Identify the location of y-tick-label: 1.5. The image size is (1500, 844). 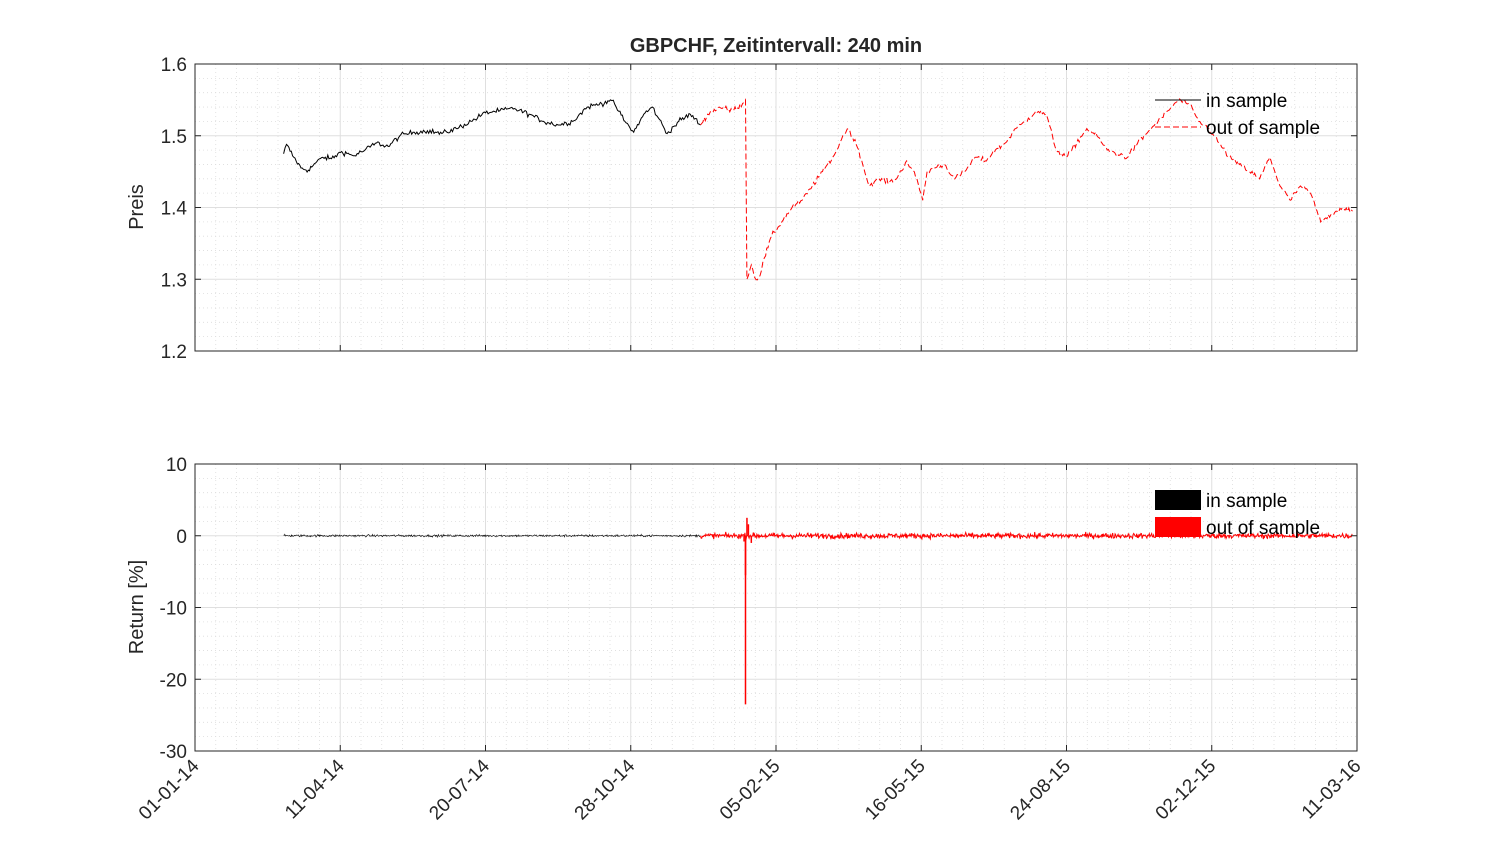
(174, 137).